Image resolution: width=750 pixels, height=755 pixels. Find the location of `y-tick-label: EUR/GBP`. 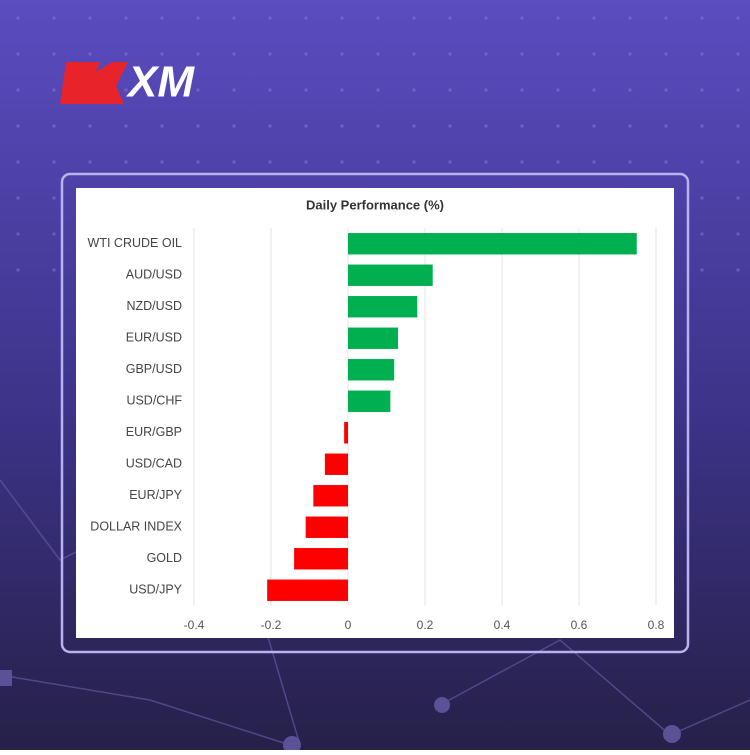

y-tick-label: EUR/GBP is located at coordinates (154, 432).